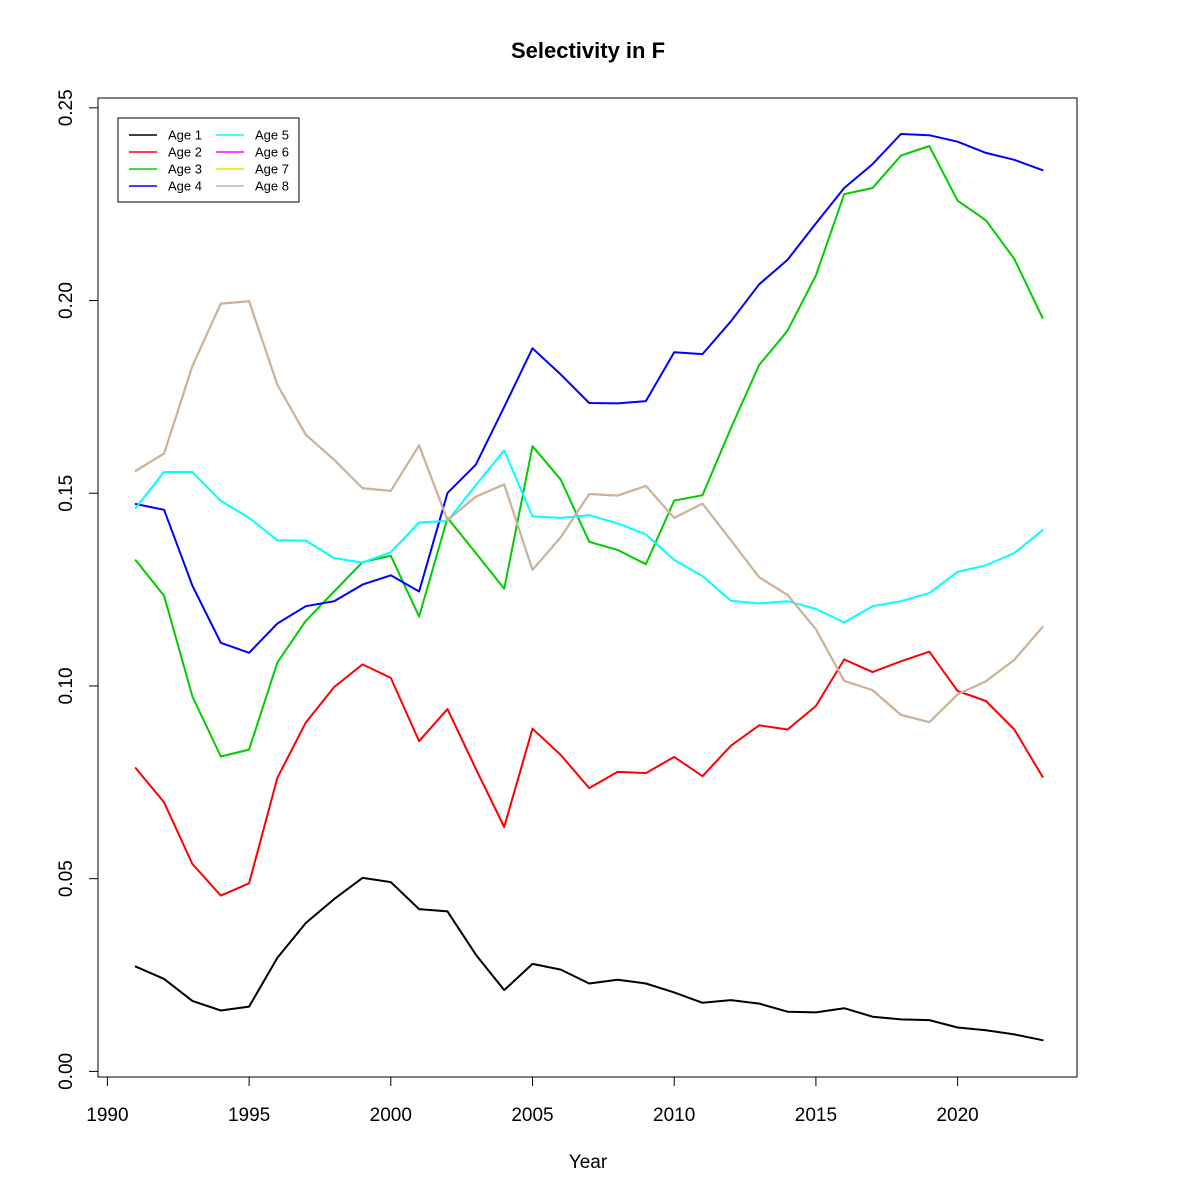  Describe the element at coordinates (272, 135) in the screenshot. I see `legend-label: Age 5` at that location.